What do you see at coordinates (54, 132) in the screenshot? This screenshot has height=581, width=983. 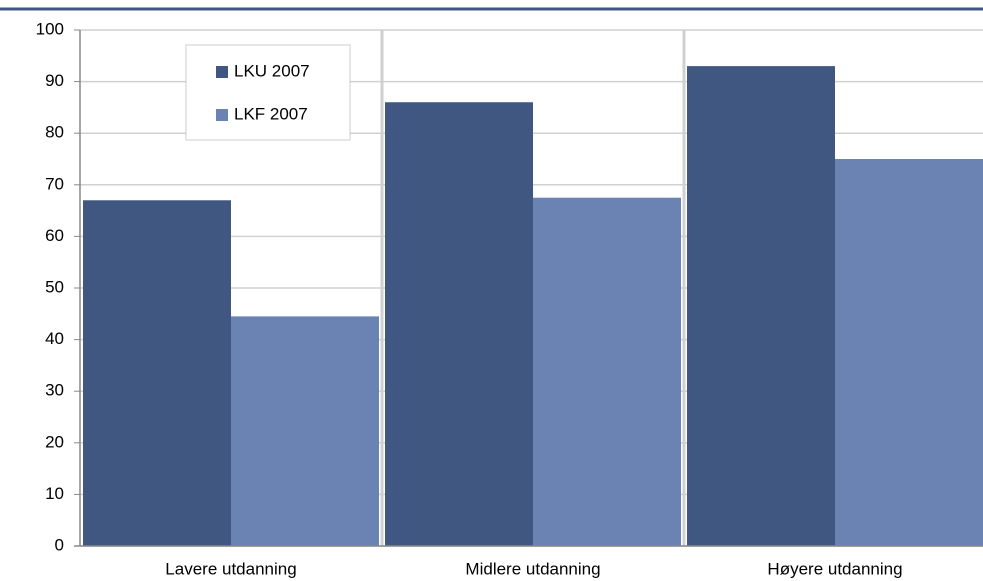 I see `y-tick-label: 80` at bounding box center [54, 132].